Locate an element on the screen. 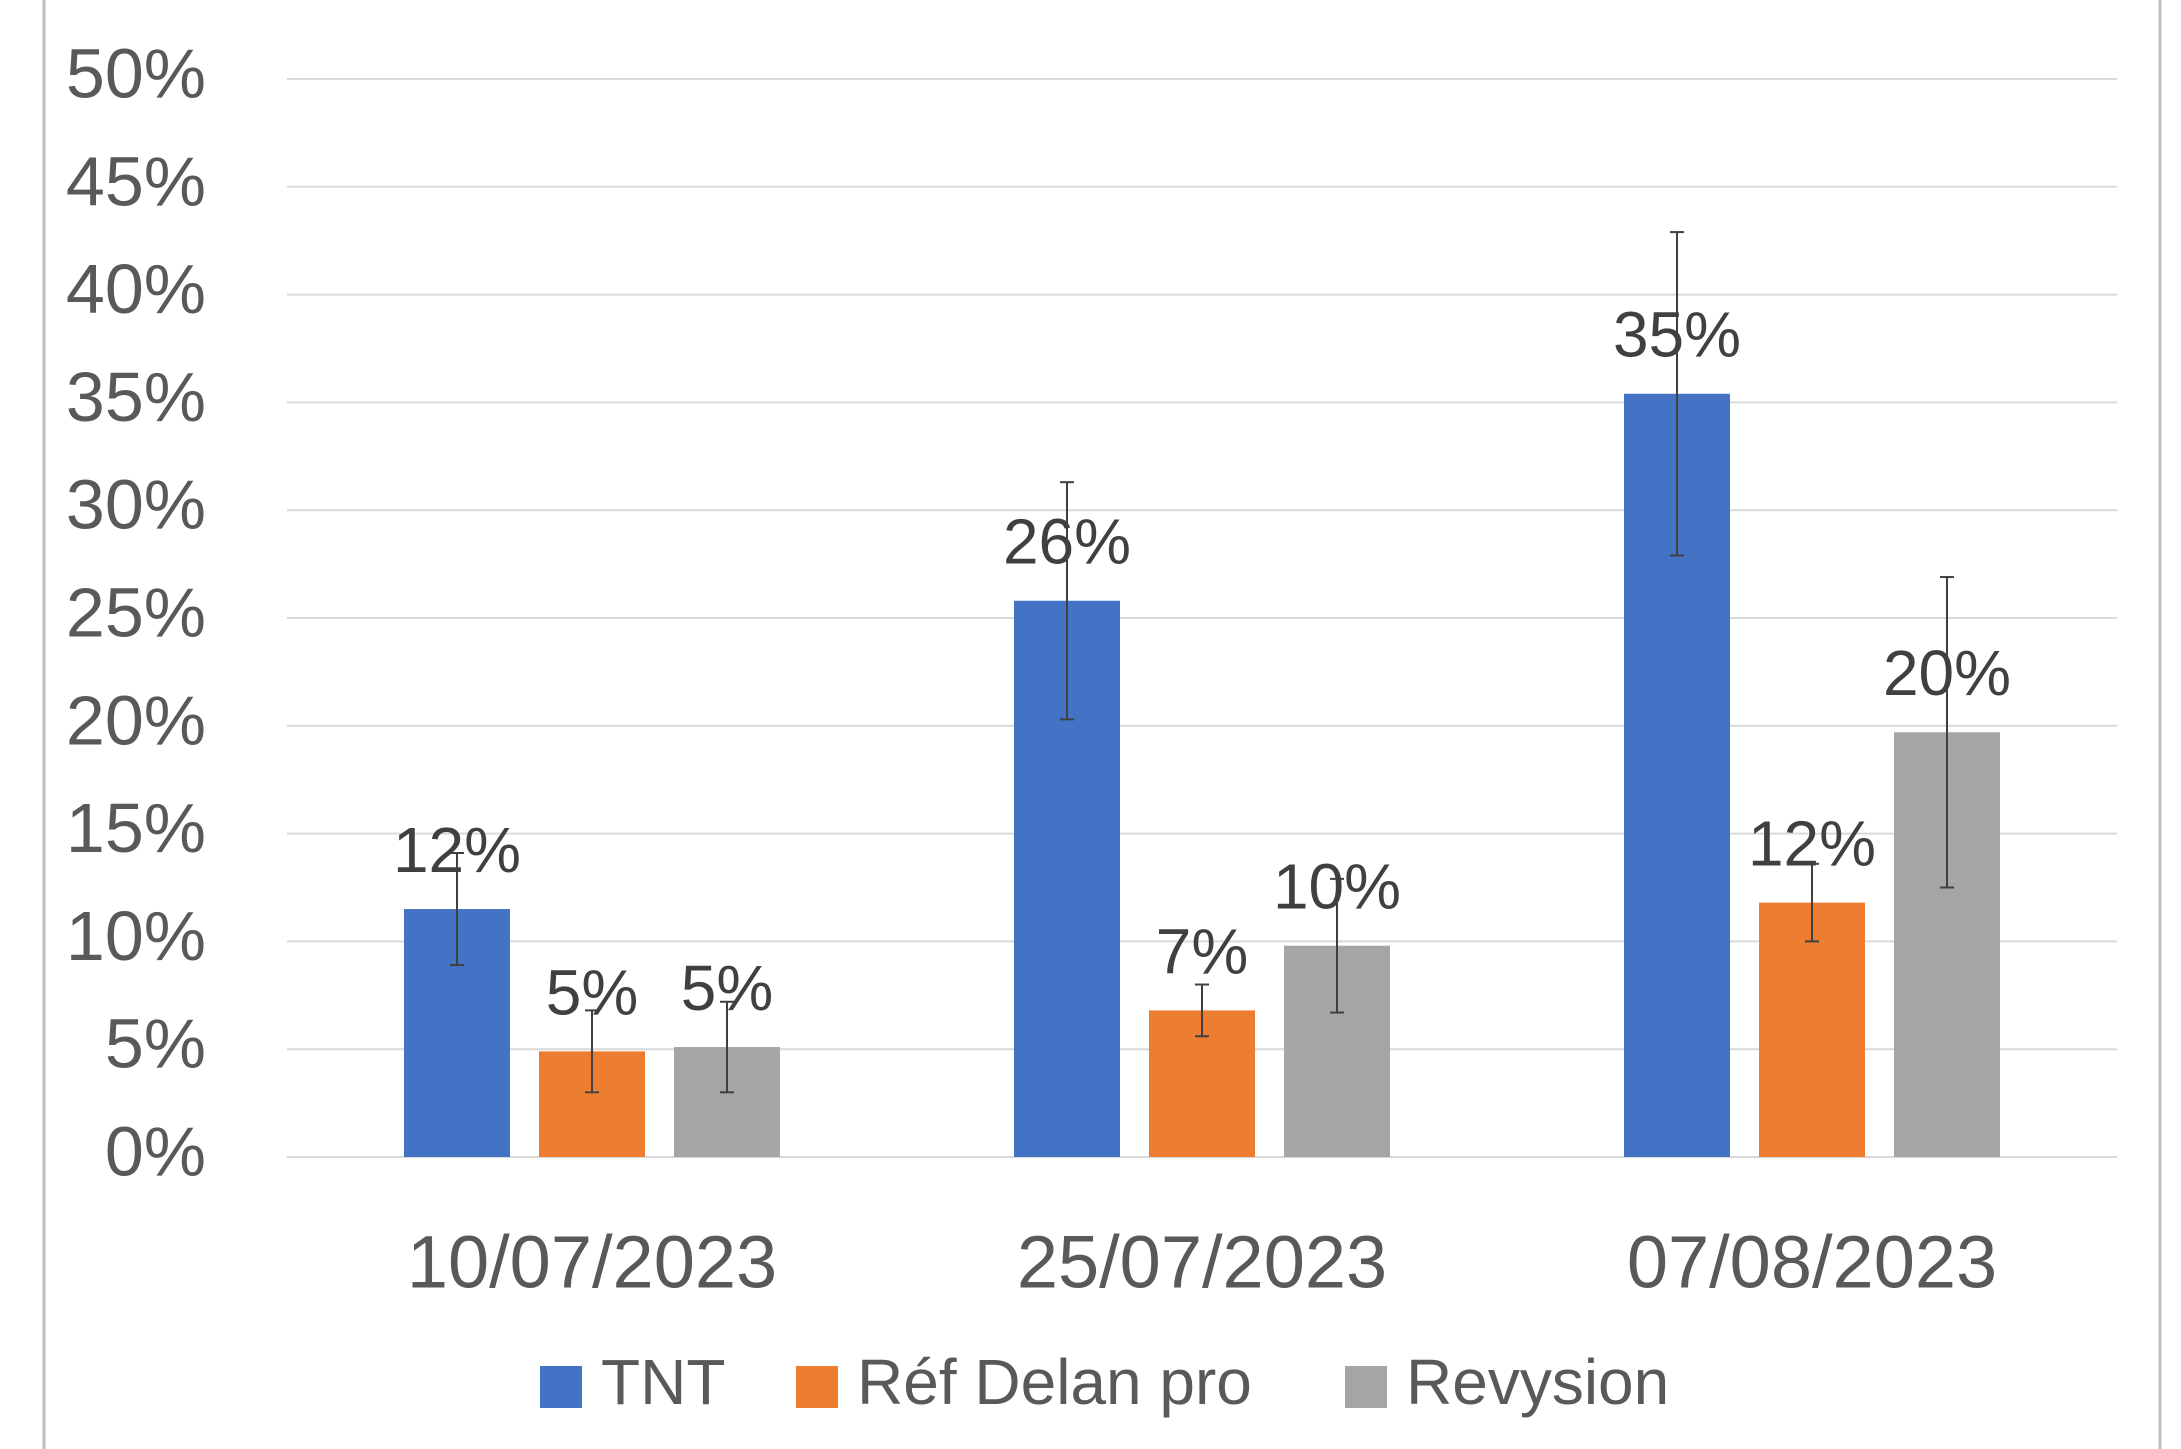 Image resolution: width=2181 pixels, height=1449 pixels. y-tick-label: 10% is located at coordinates (136, 936).